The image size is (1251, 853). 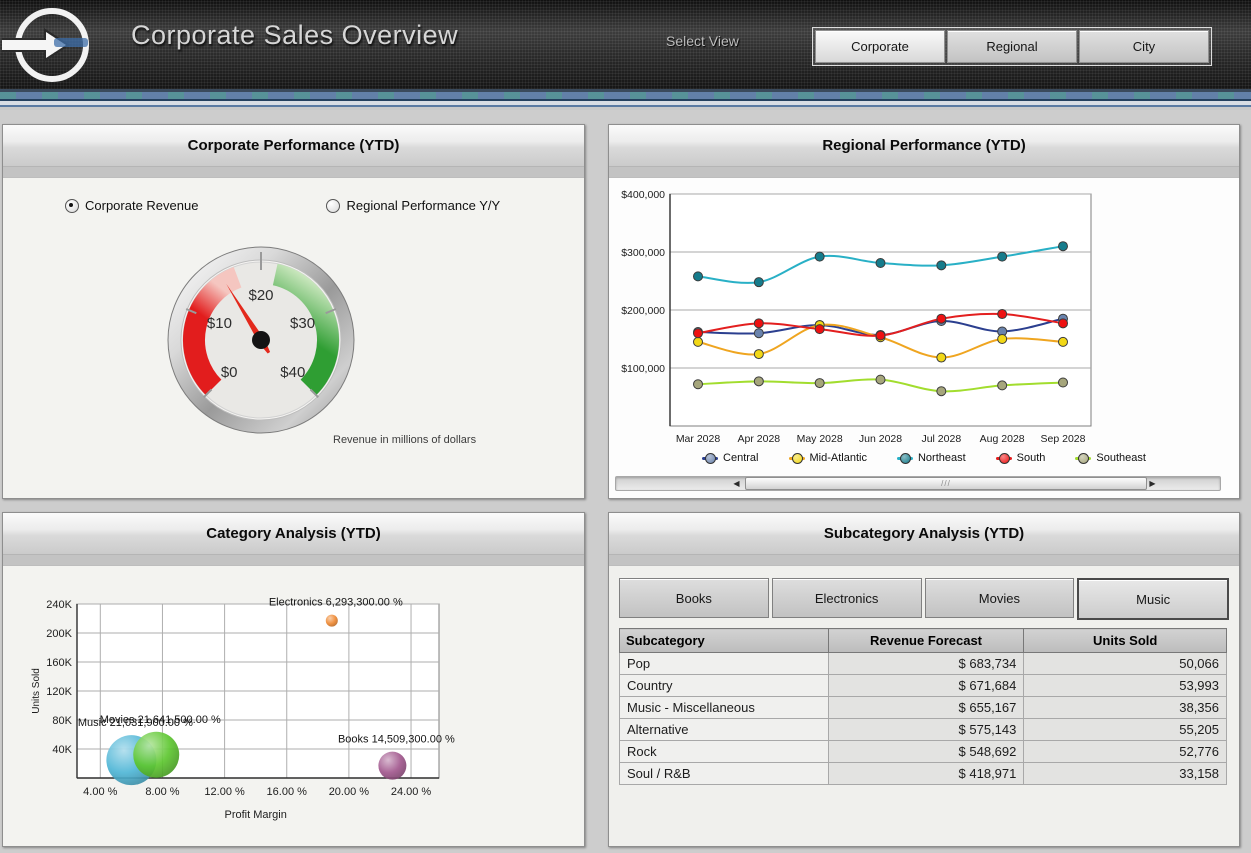 What do you see at coordinates (255, 815) in the screenshot?
I see `x-axis-title: Profit Margin` at bounding box center [255, 815].